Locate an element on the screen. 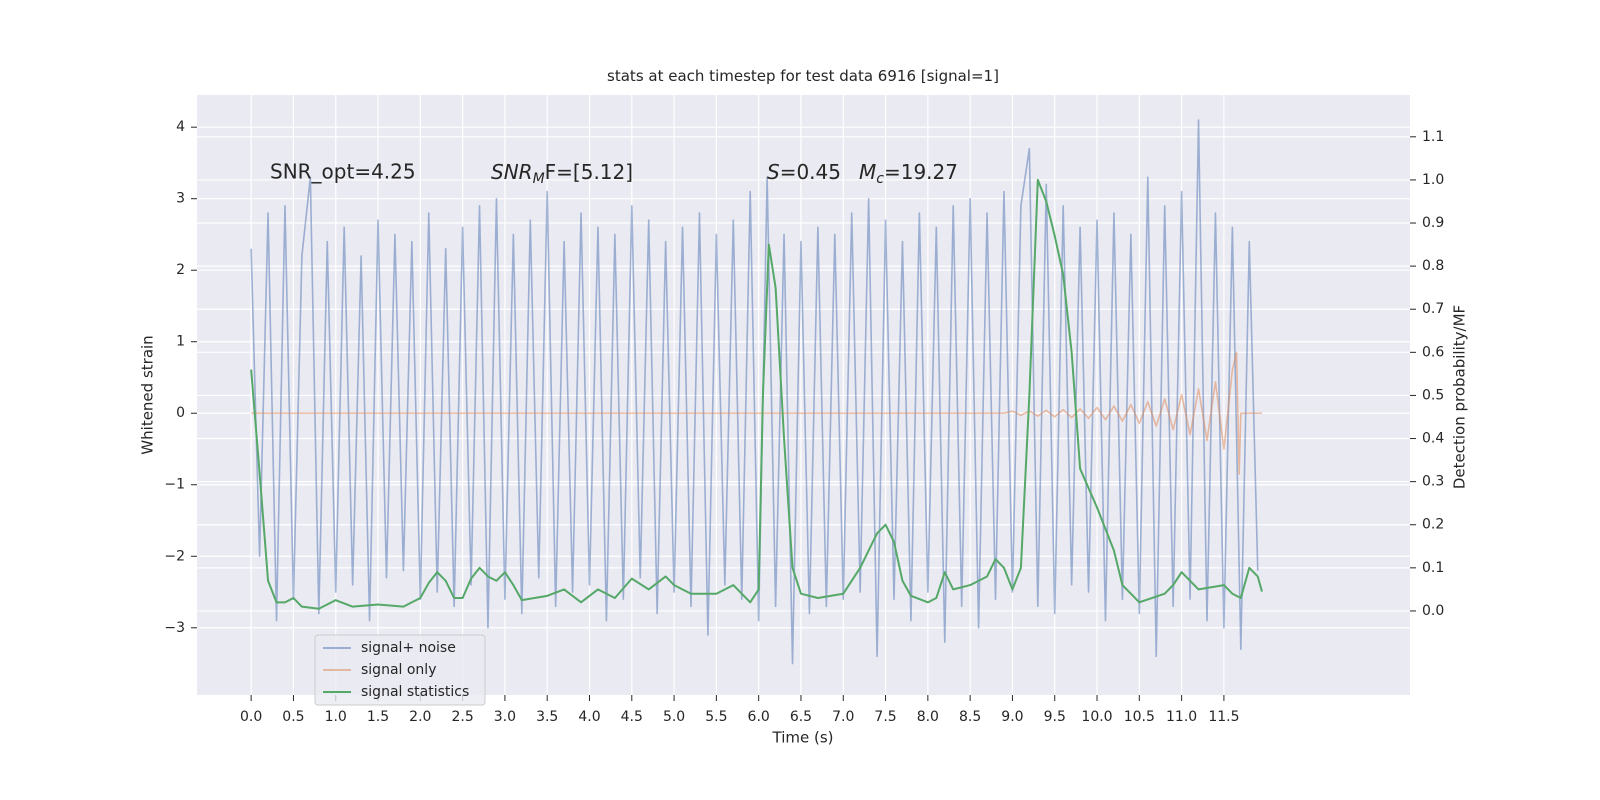 The image size is (1600, 800). annotation-part: F=[5.12] is located at coordinates (589, 172).